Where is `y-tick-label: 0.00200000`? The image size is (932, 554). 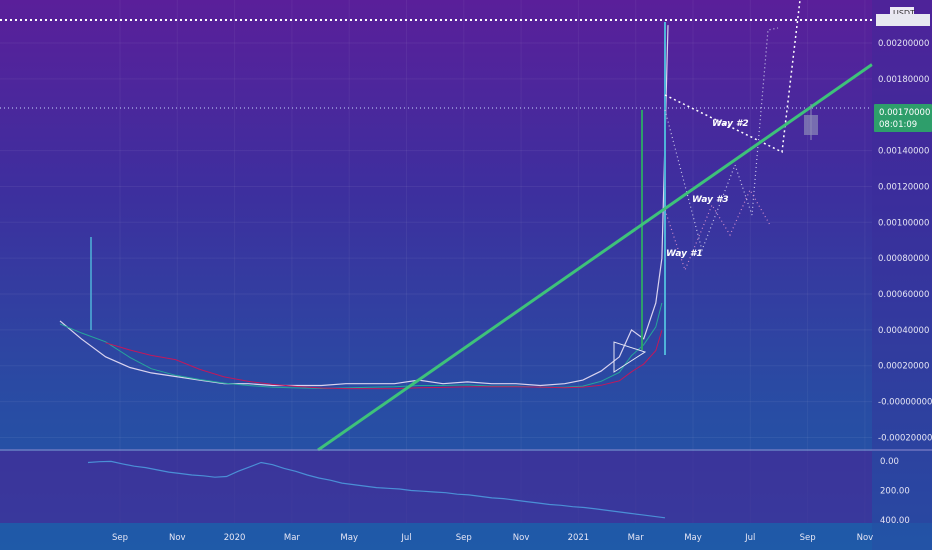 y-tick-label: 0.00200000 is located at coordinates (903, 44).